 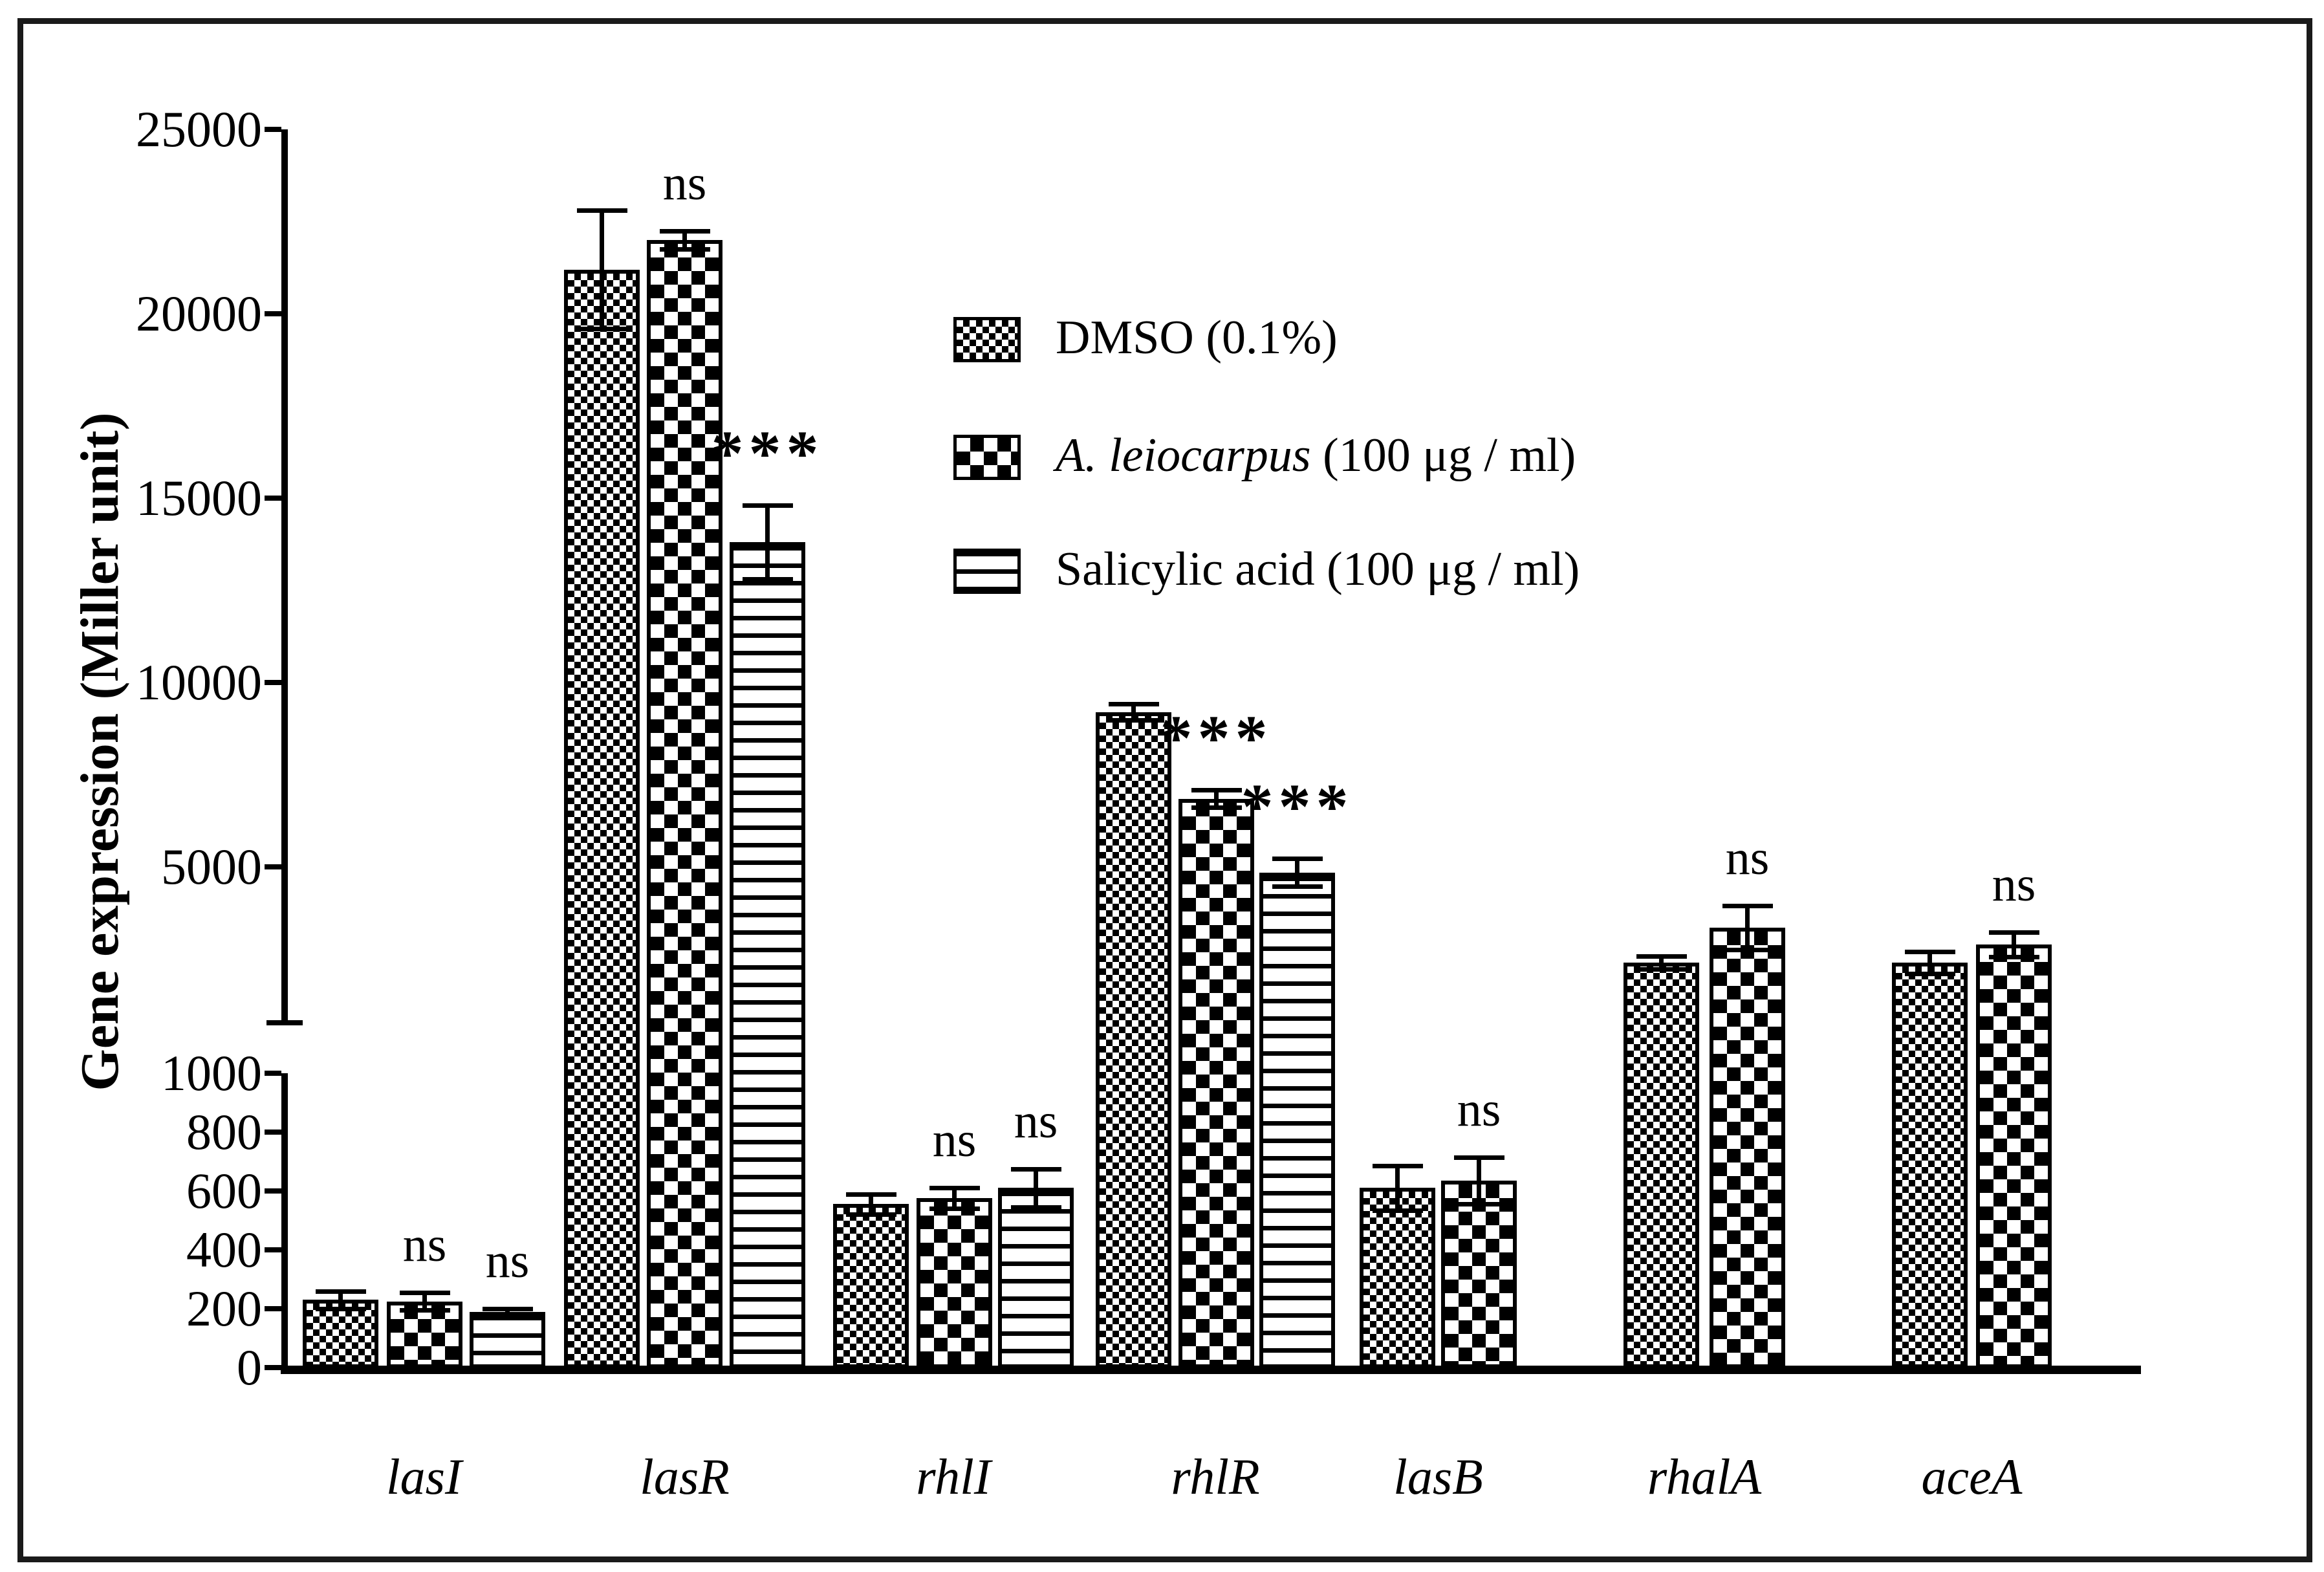 I want to click on x-label-lasI: lasI, so click(x=424, y=1476).